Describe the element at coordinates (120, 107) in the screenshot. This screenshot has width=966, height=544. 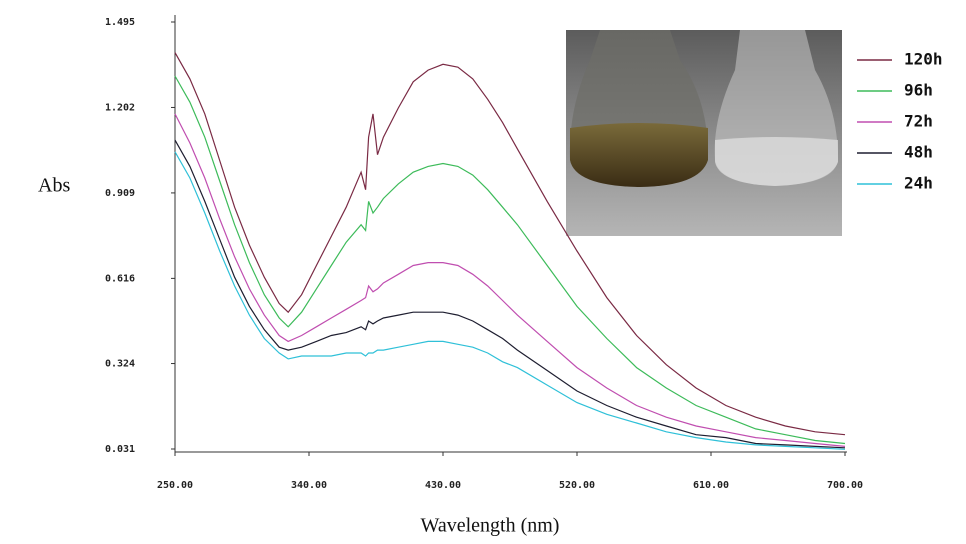
I see `y-tick-label: 1.202` at that location.